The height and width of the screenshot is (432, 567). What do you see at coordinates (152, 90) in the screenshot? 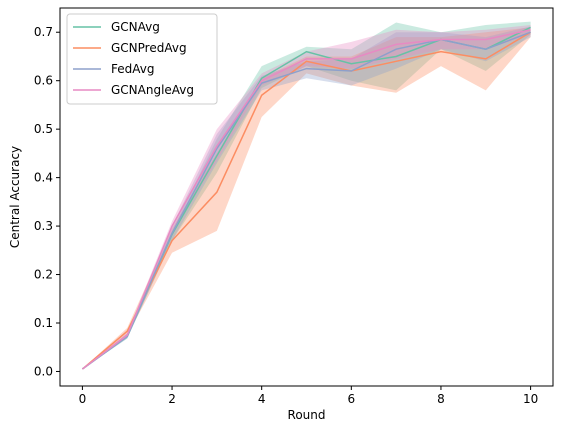
I see `legend-label-gcnangleavg: GCNAngleAvg` at bounding box center [152, 90].